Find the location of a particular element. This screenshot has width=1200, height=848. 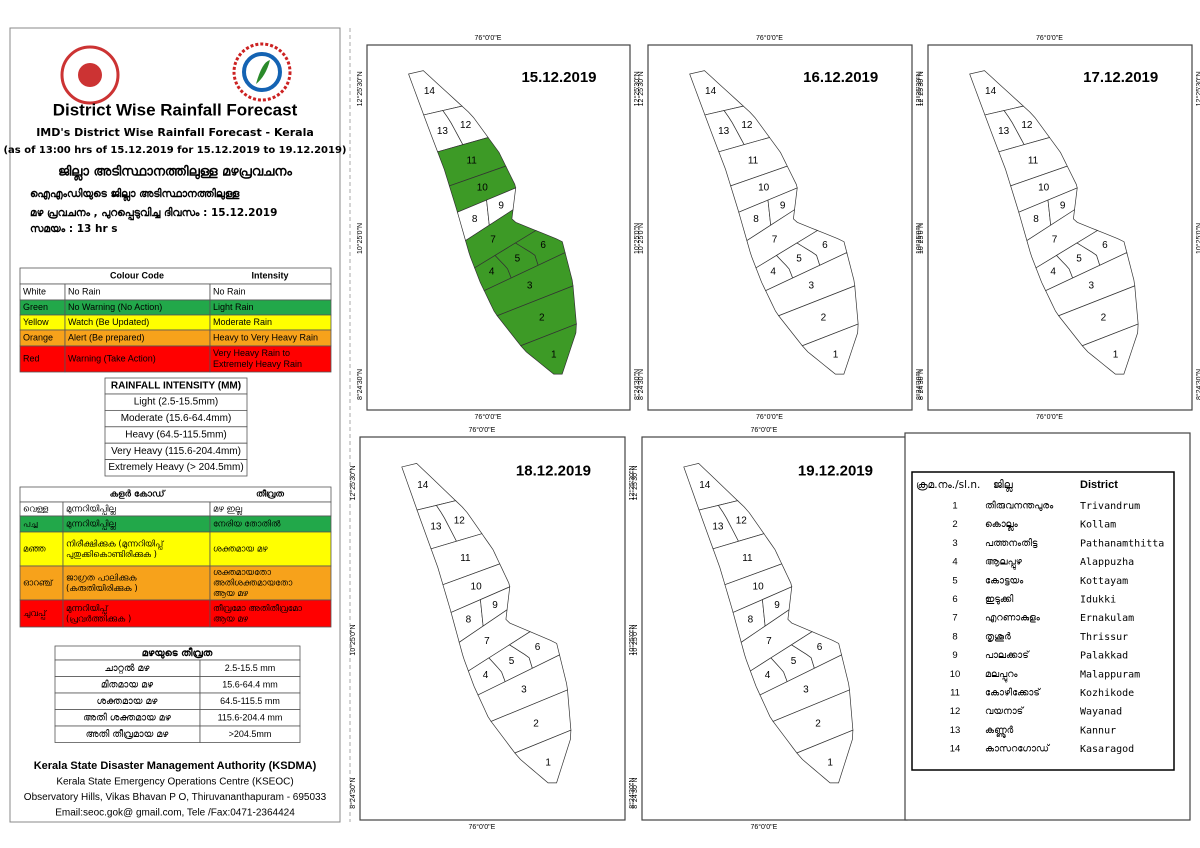

cell-text: അതി തീവ്രമായ മഴ is located at coordinates (128, 734).